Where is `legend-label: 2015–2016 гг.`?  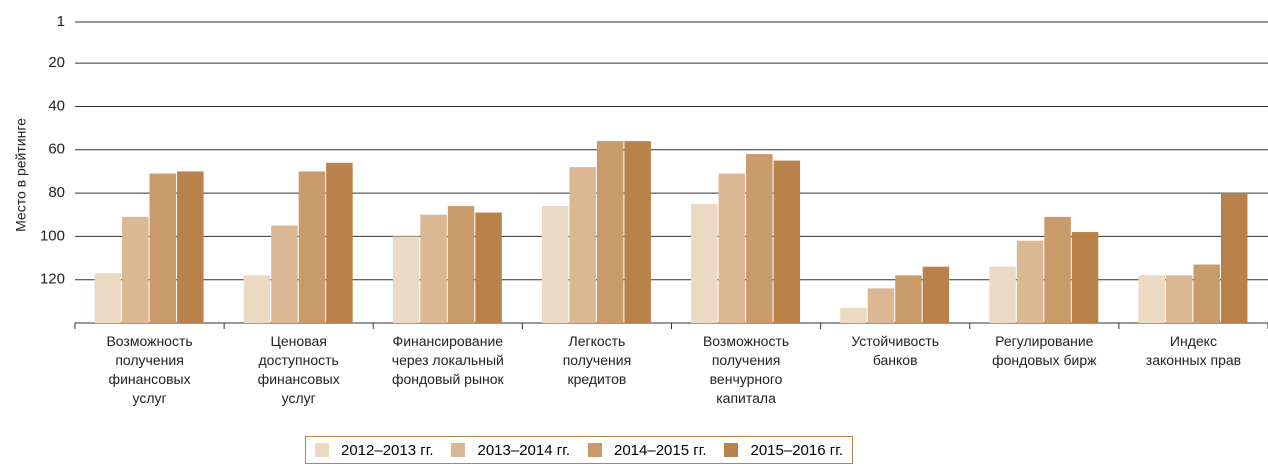
legend-label: 2015–2016 гг. is located at coordinates (797, 450).